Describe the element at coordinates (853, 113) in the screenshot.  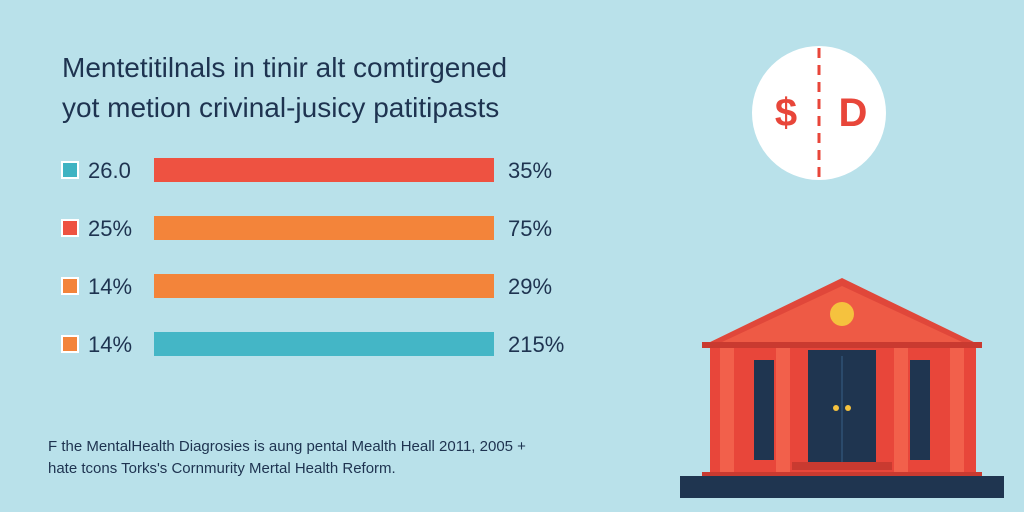
I see `coin-right-glyph: D` at that location.